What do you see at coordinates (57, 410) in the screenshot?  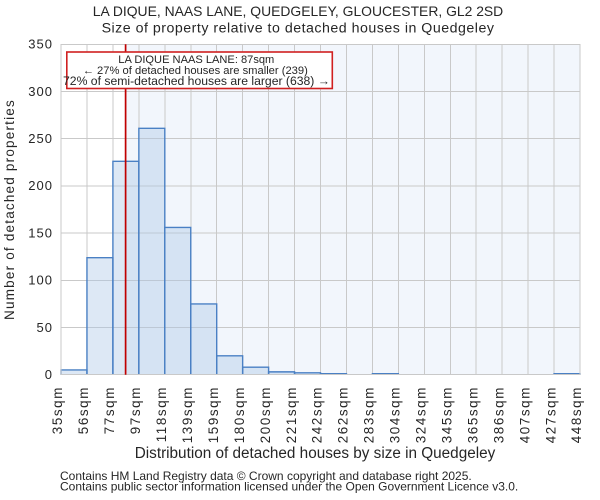 I see `svg-text: 35sqm` at bounding box center [57, 410].